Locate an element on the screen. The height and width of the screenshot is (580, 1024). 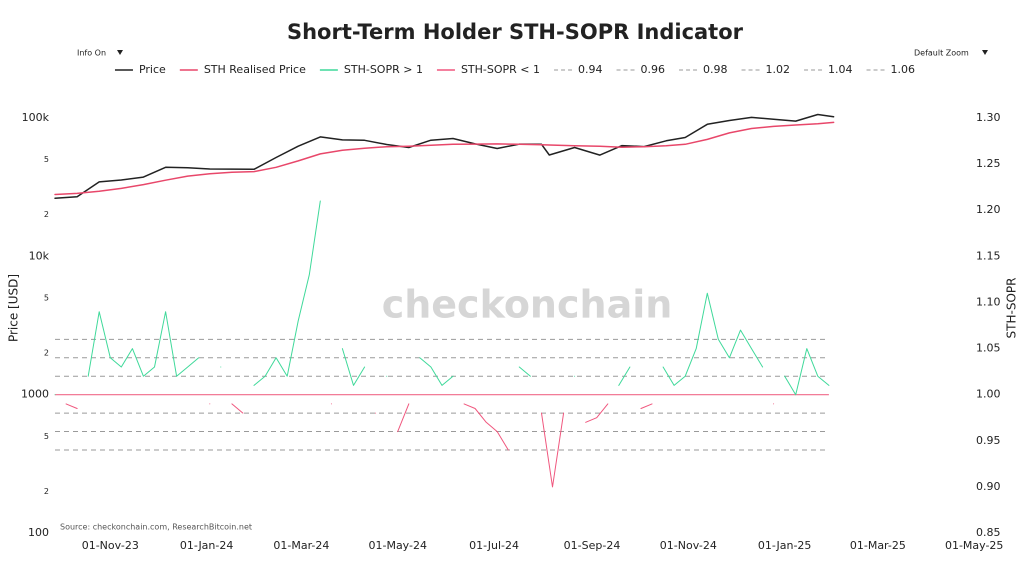
legend-label: 1.06 is located at coordinates (903, 69).